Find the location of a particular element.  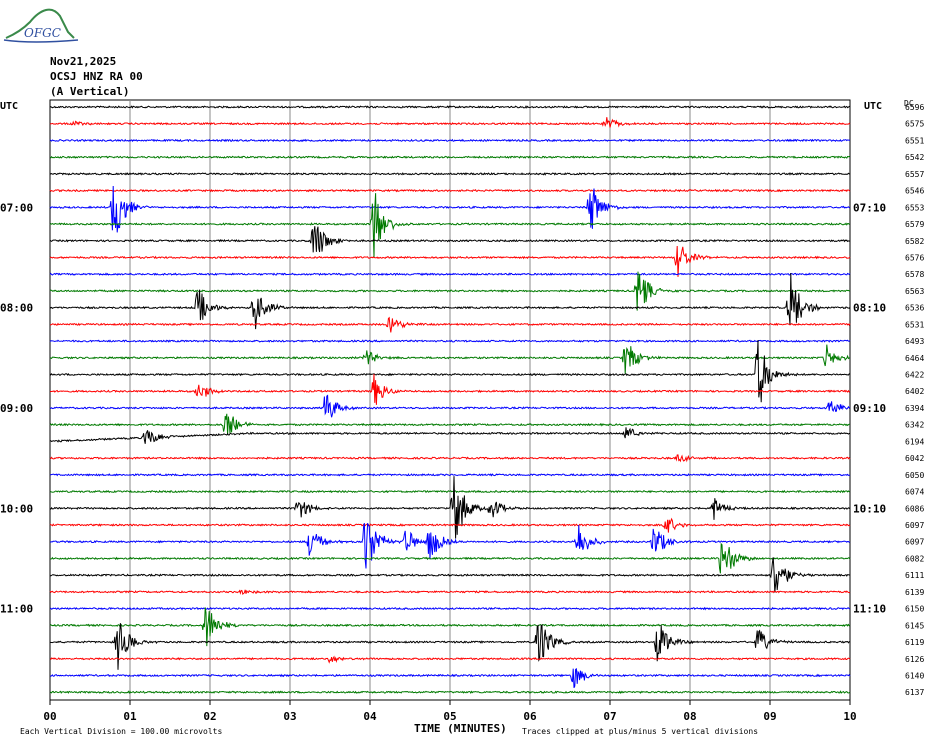

dc-offset-label: 6111 is located at coordinates (914, 575).